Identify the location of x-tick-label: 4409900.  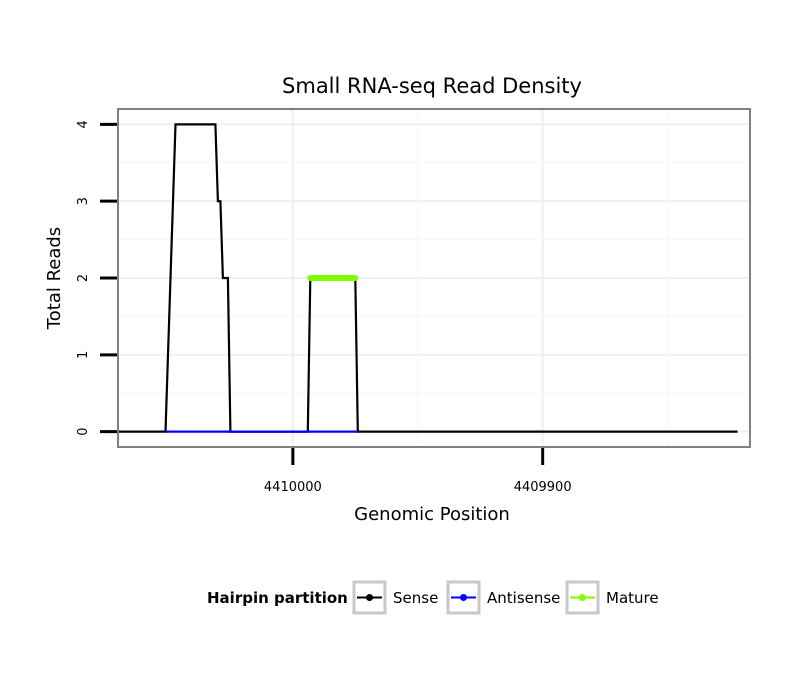
(543, 487).